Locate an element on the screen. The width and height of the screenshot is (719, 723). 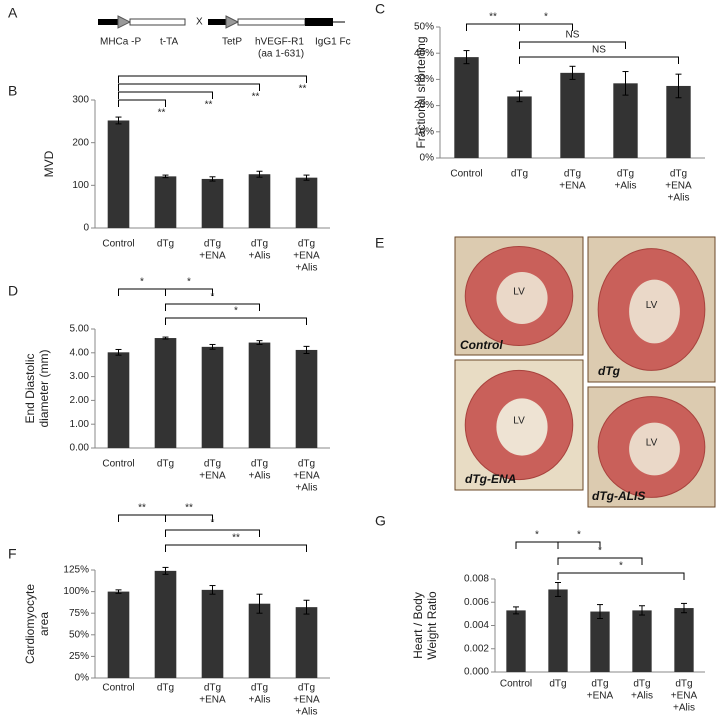
y-tick-label: 0 is located at coordinates (86, 228).